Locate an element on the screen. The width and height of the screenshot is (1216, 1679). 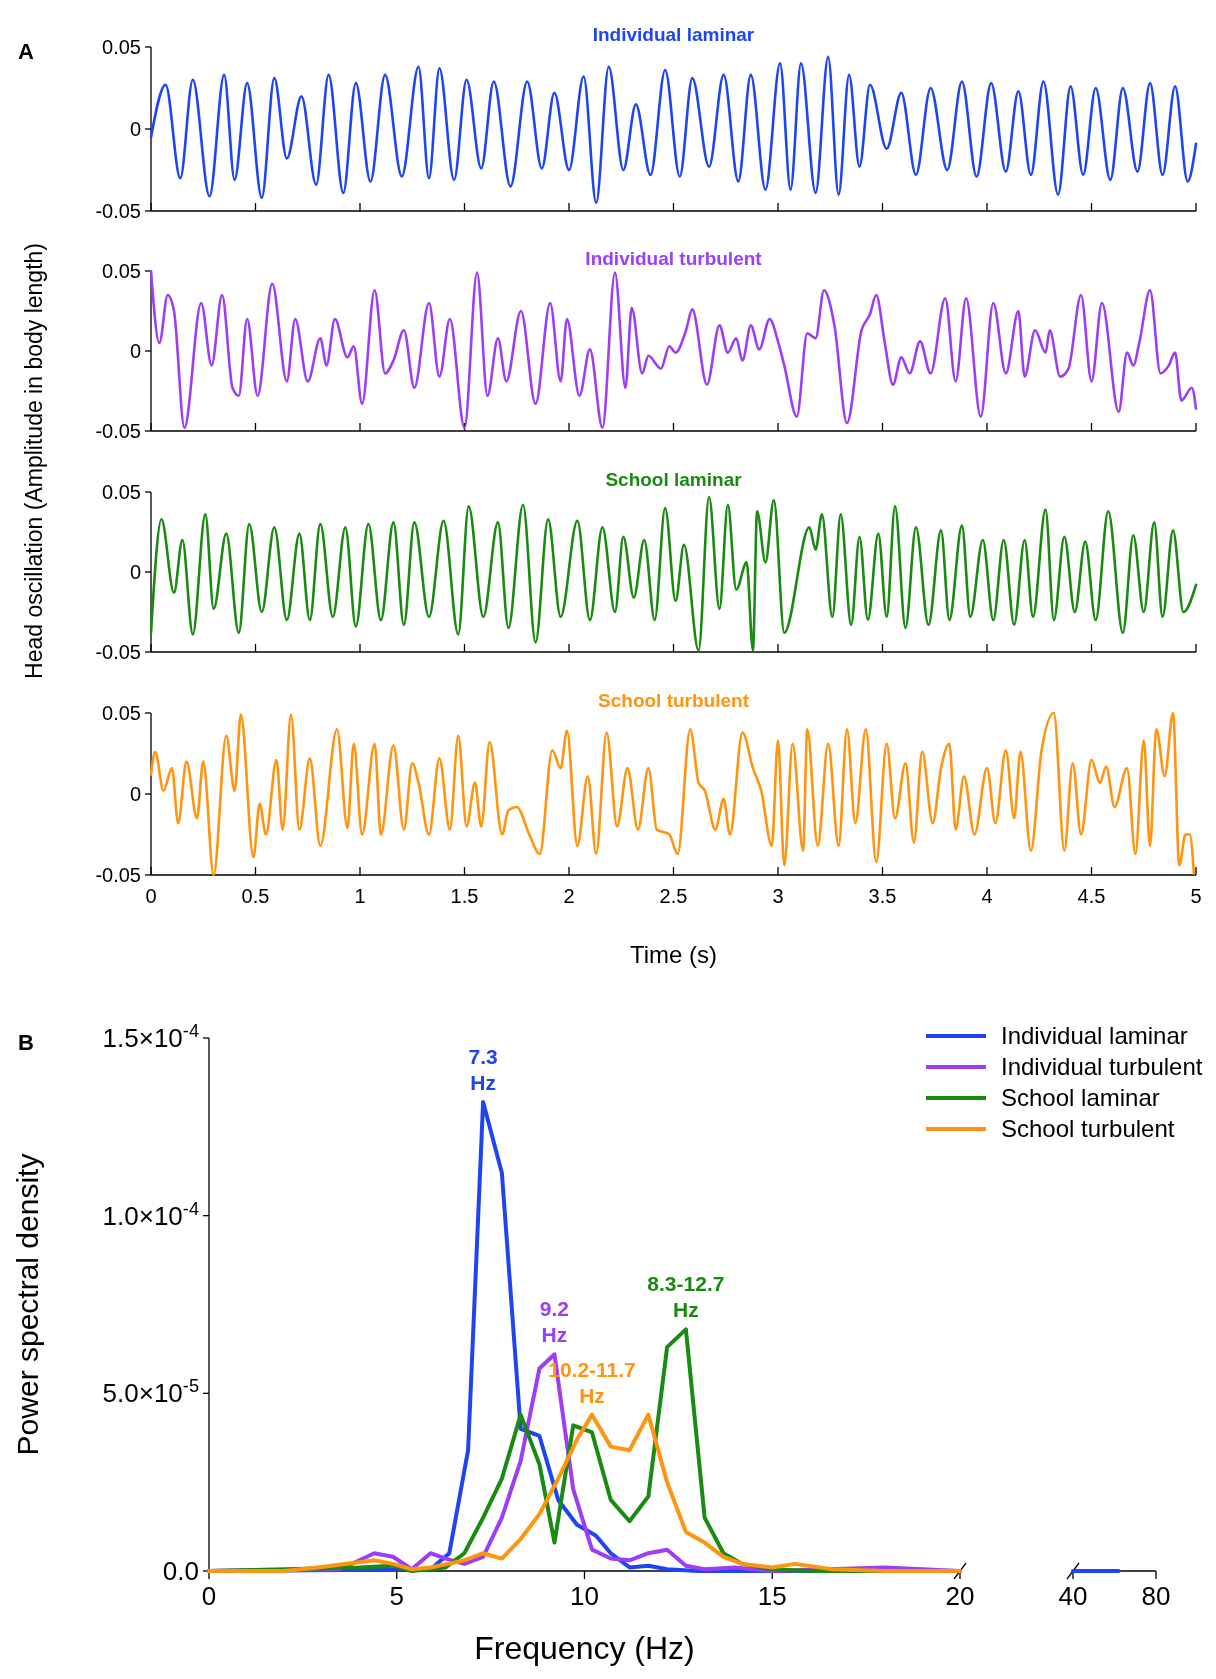
x-axis-title: Frequency (Hz) is located at coordinates (584, 1648).